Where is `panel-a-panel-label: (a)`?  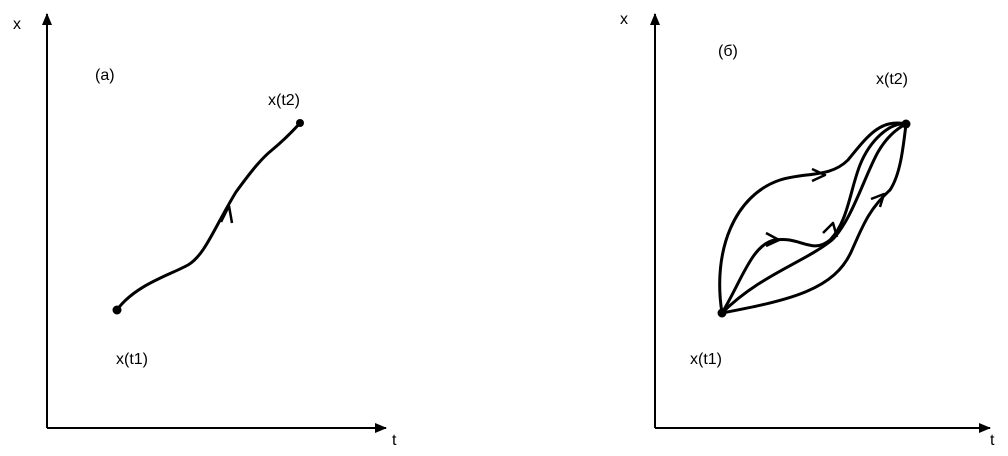
panel-a-panel-label: (a) is located at coordinates (105, 75).